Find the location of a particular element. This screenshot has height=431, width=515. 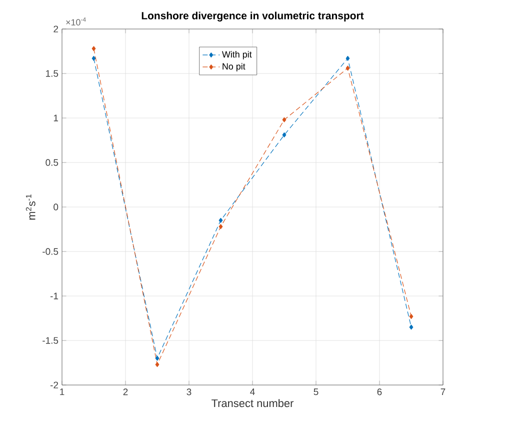

x-tick-label: 1 is located at coordinates (62, 392).